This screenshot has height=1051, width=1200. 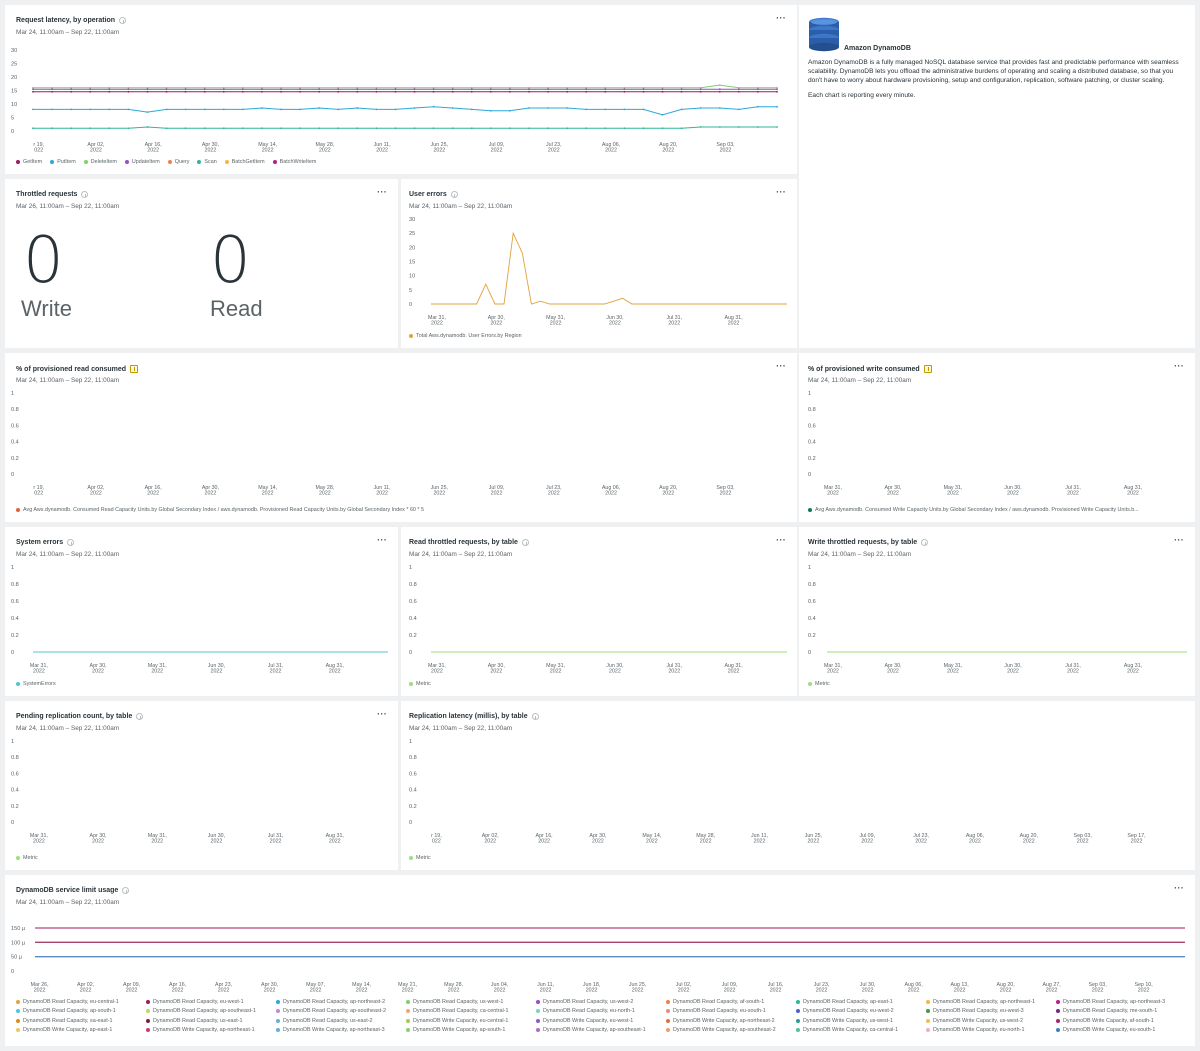 What do you see at coordinates (294, 162) in the screenshot?
I see `legend-item: BatchWriteItem` at bounding box center [294, 162].